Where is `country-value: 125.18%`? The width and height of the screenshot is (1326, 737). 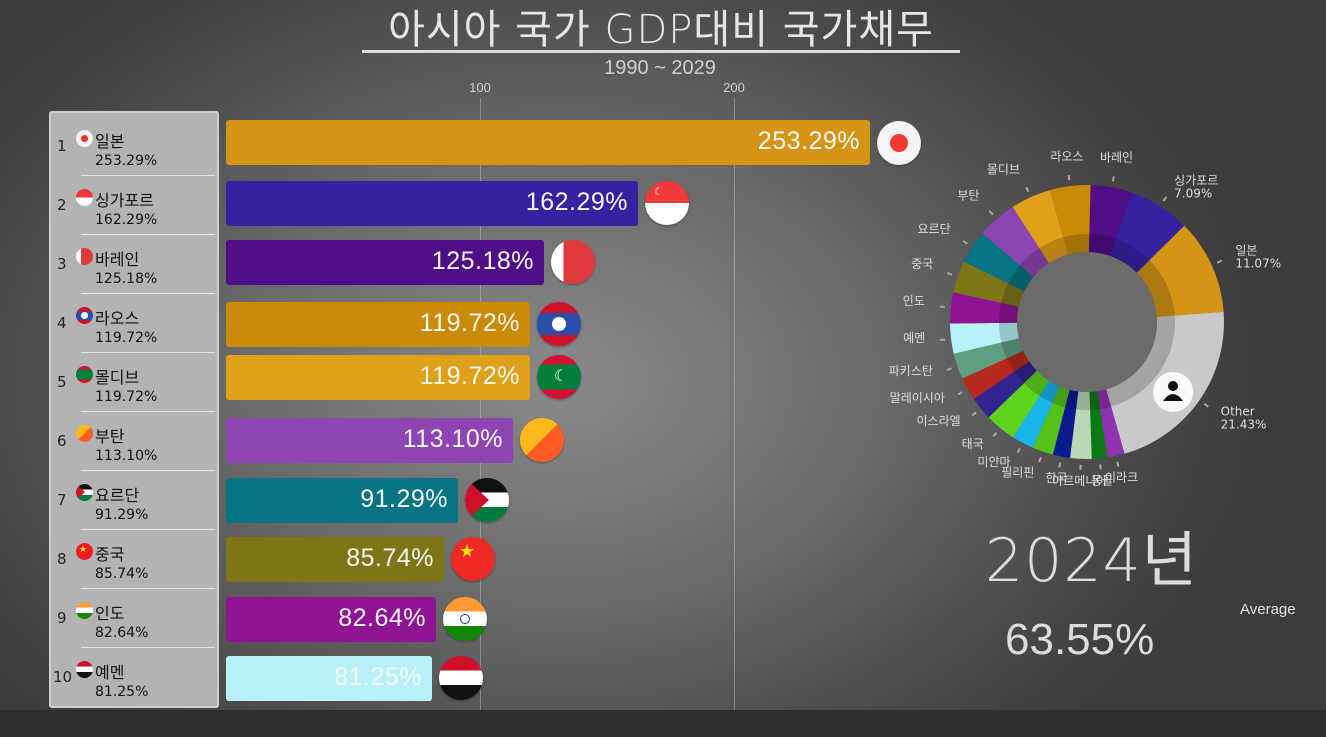
country-value: 125.18% is located at coordinates (126, 279).